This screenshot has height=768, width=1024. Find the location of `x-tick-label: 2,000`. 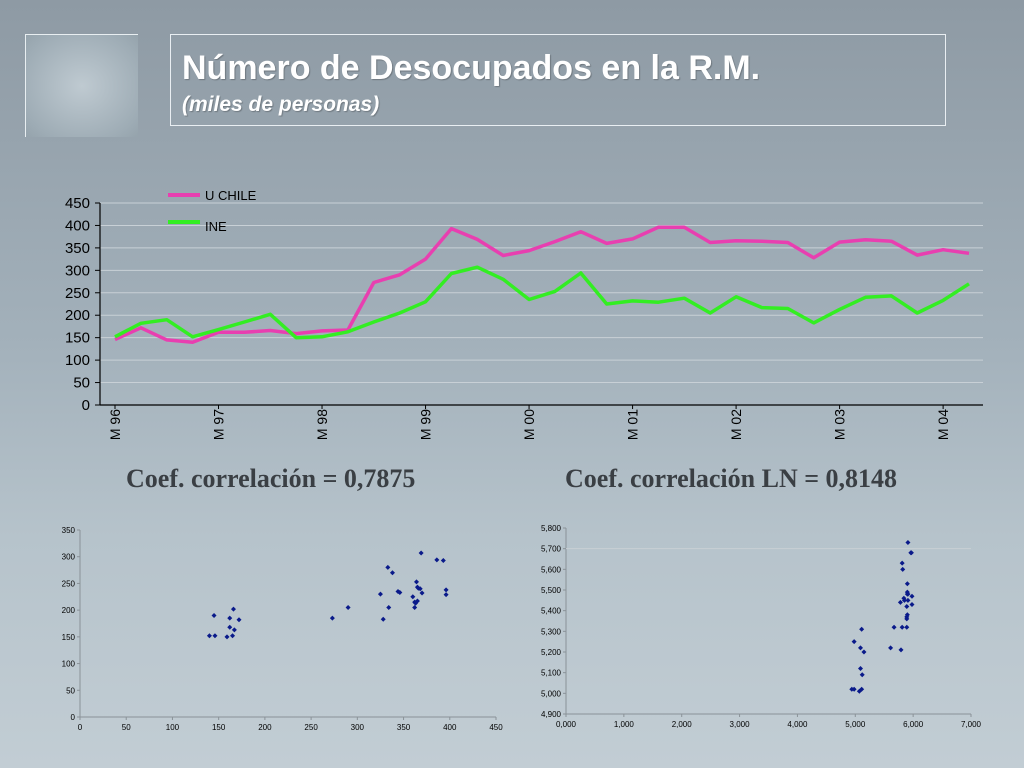

x-tick-label: 2,000 is located at coordinates (682, 724).